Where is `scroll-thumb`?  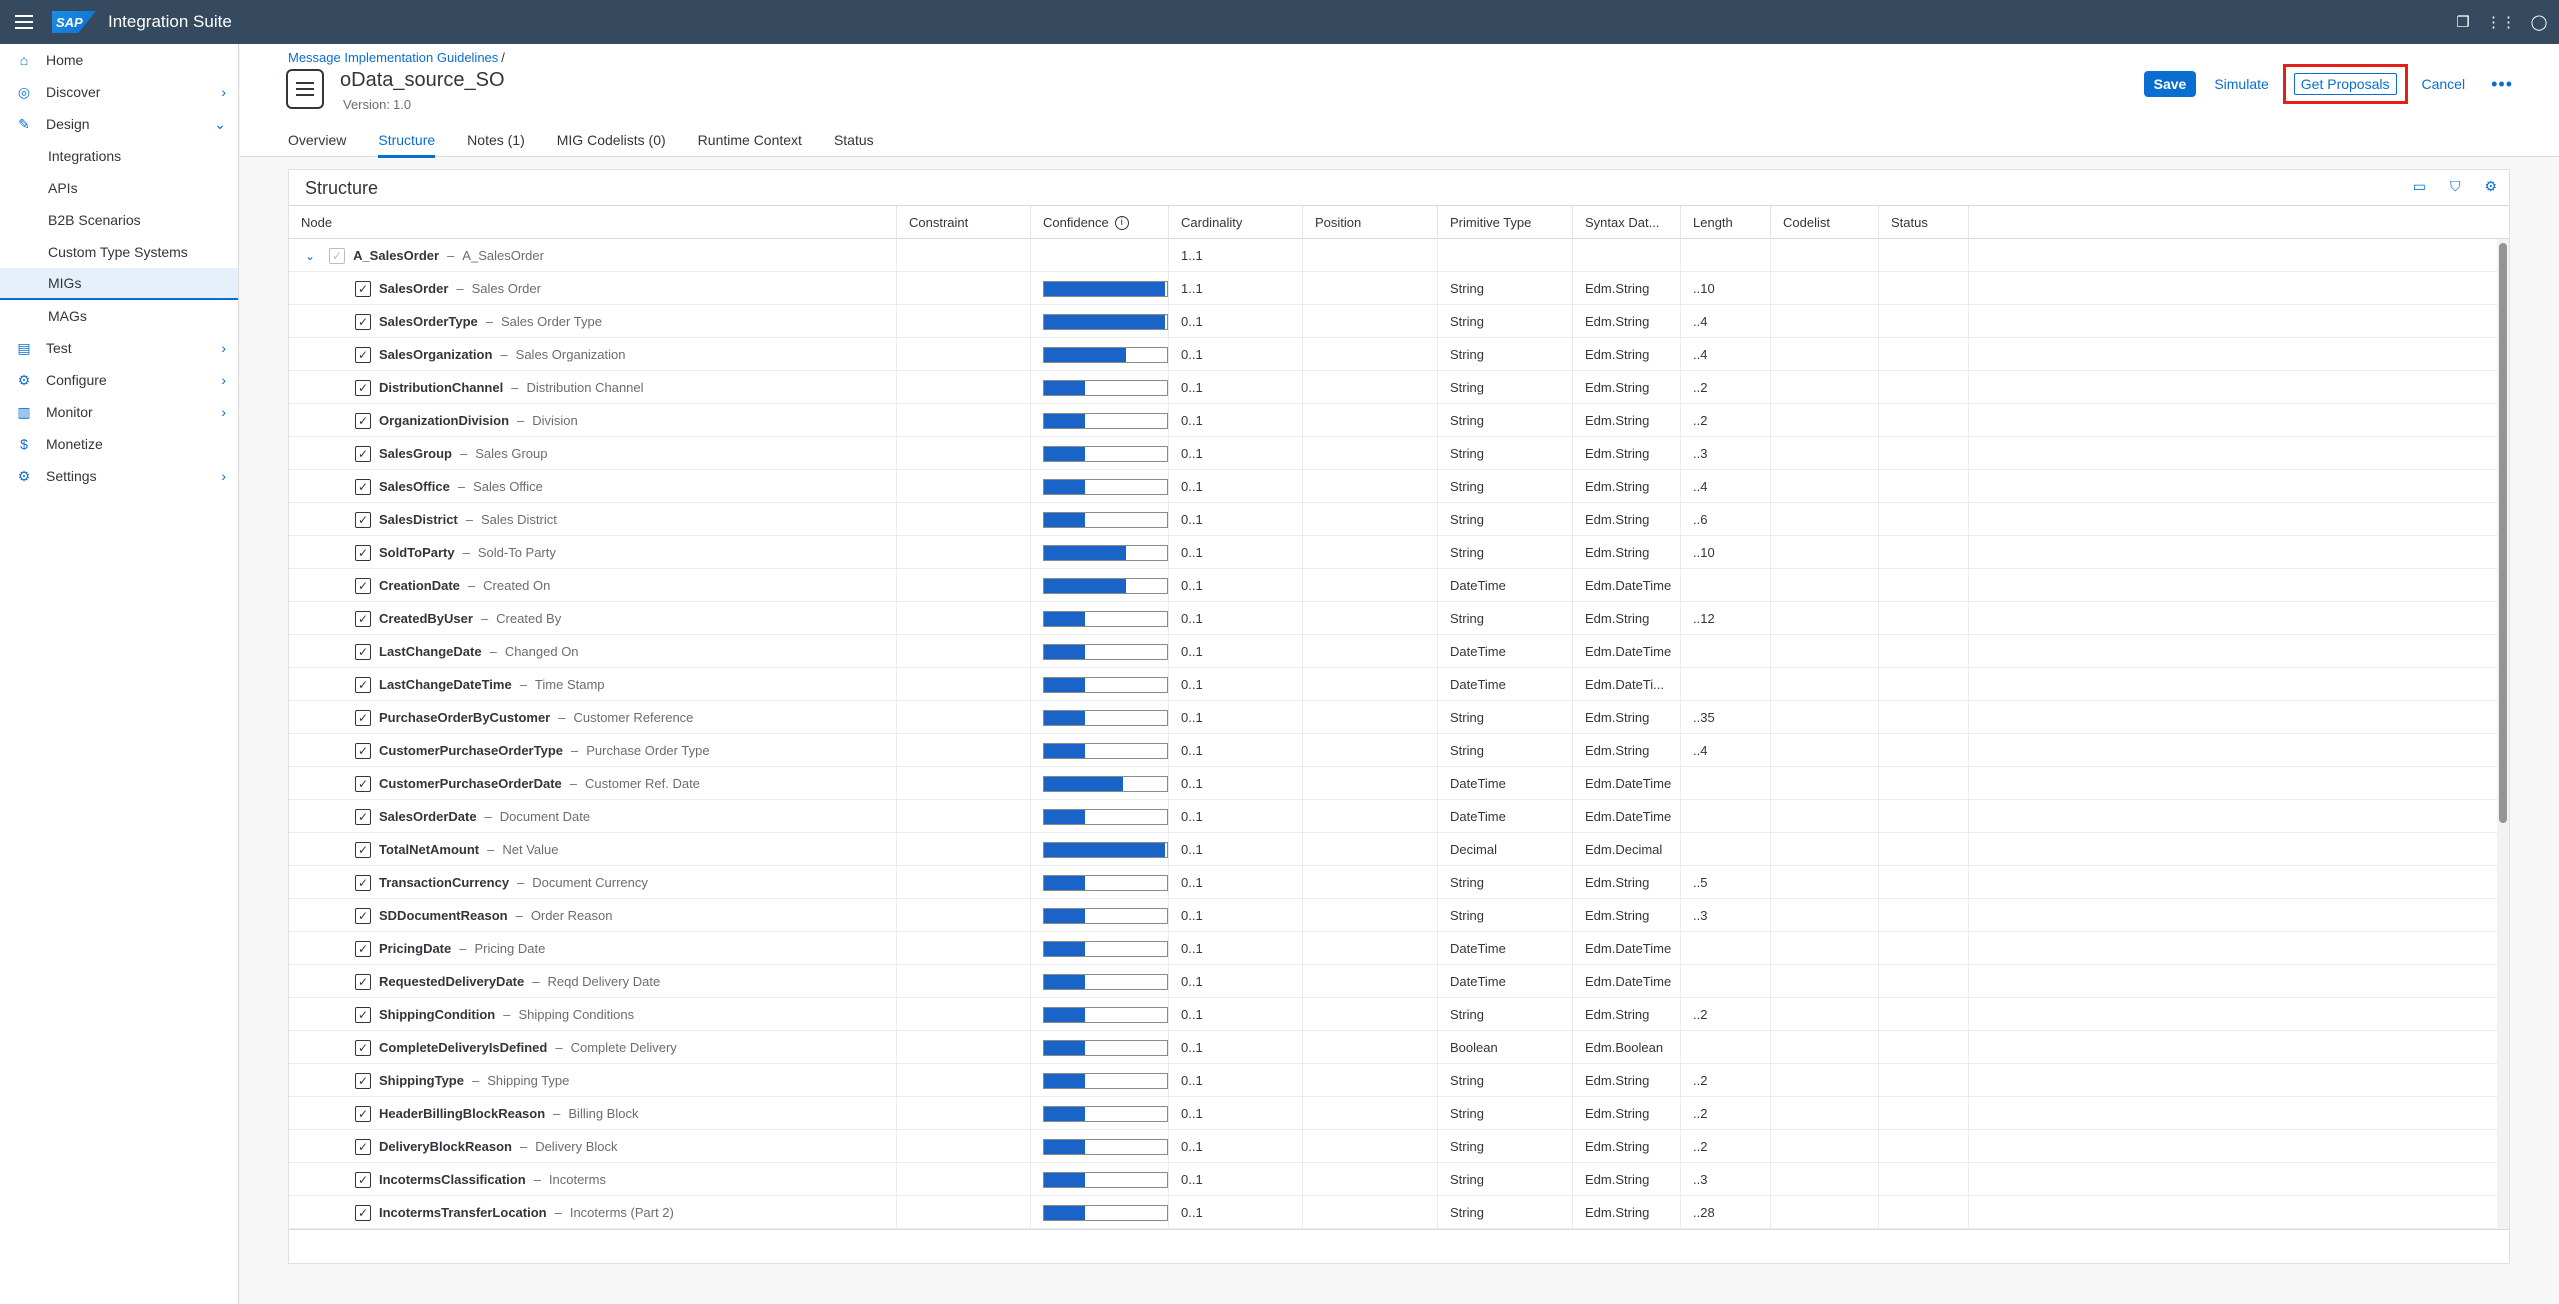
scroll-thumb is located at coordinates (2503, 533).